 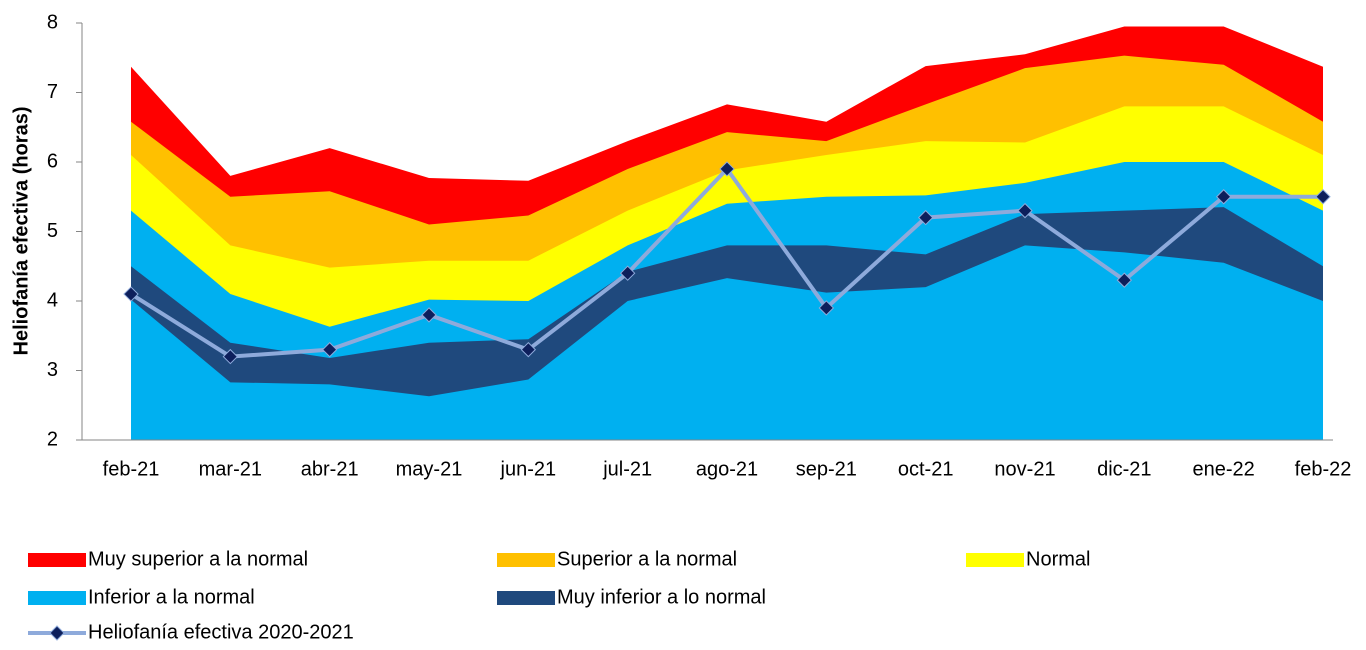 I want to click on y-tick-label: 6, so click(x=52, y=161).